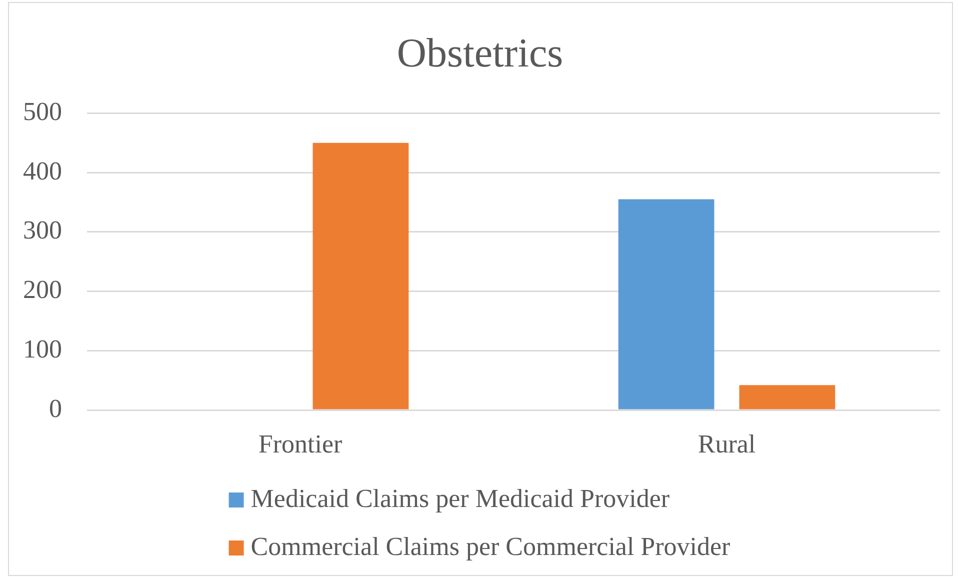 This screenshot has width=959, height=580. I want to click on chart-title: Obstetrics, so click(480, 52).